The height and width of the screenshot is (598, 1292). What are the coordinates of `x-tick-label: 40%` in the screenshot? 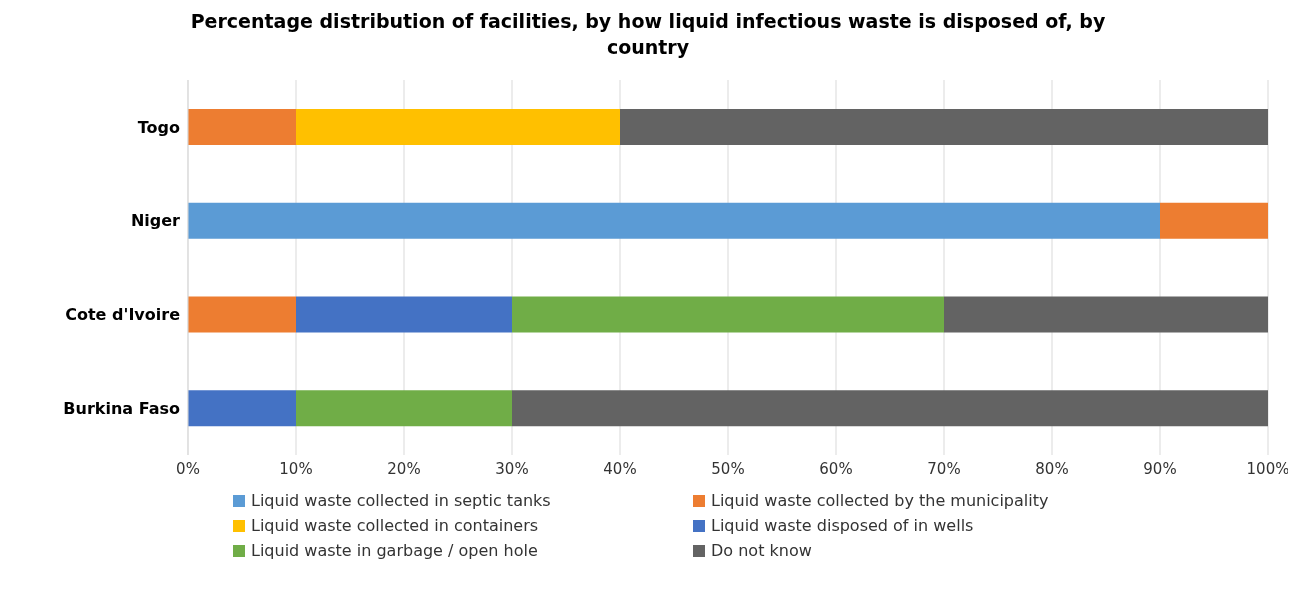 It's located at (620, 468).